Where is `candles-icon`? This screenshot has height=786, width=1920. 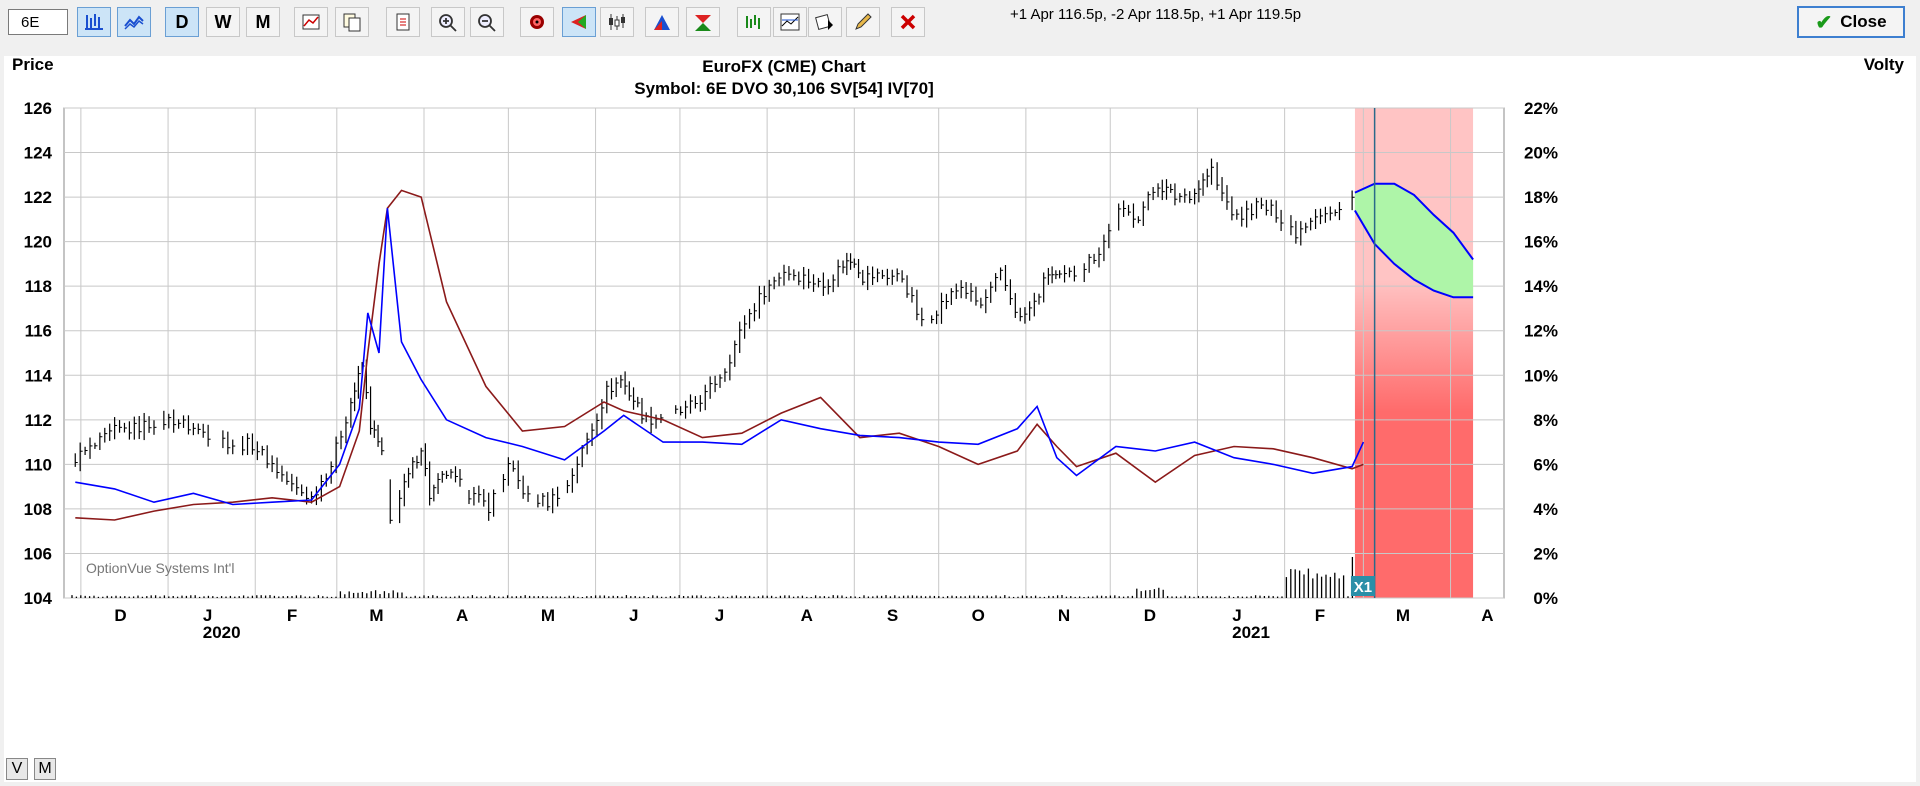 candles-icon is located at coordinates (617, 22).